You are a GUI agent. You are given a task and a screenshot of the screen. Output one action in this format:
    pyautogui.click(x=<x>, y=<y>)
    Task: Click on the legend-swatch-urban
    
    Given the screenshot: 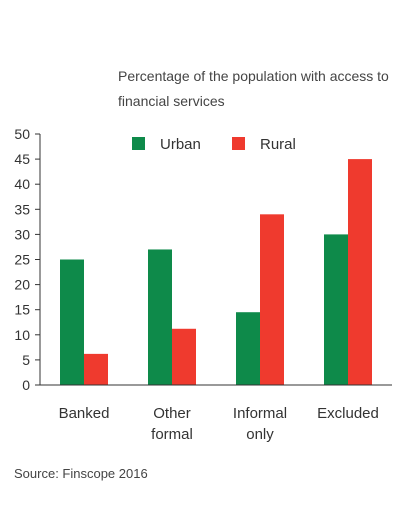 What is the action you would take?
    pyautogui.click(x=138, y=143)
    